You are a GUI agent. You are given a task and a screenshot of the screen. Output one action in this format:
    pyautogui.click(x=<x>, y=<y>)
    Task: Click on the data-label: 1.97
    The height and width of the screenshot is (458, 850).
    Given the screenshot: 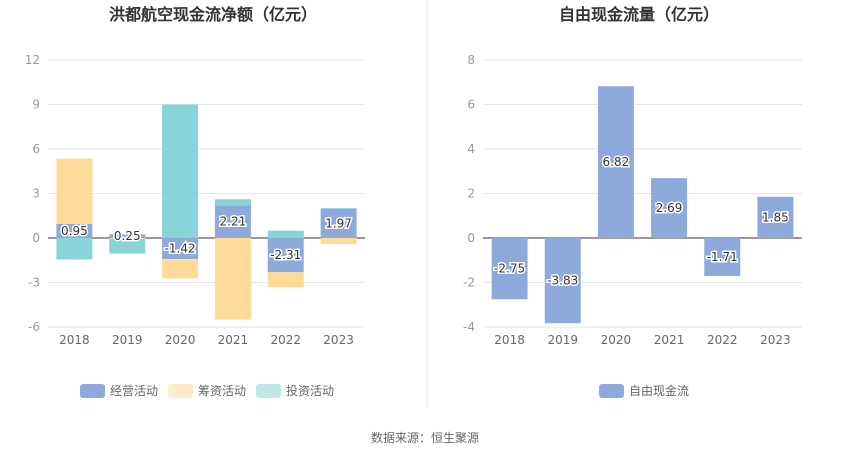 What is the action you would take?
    pyautogui.click(x=338, y=223)
    